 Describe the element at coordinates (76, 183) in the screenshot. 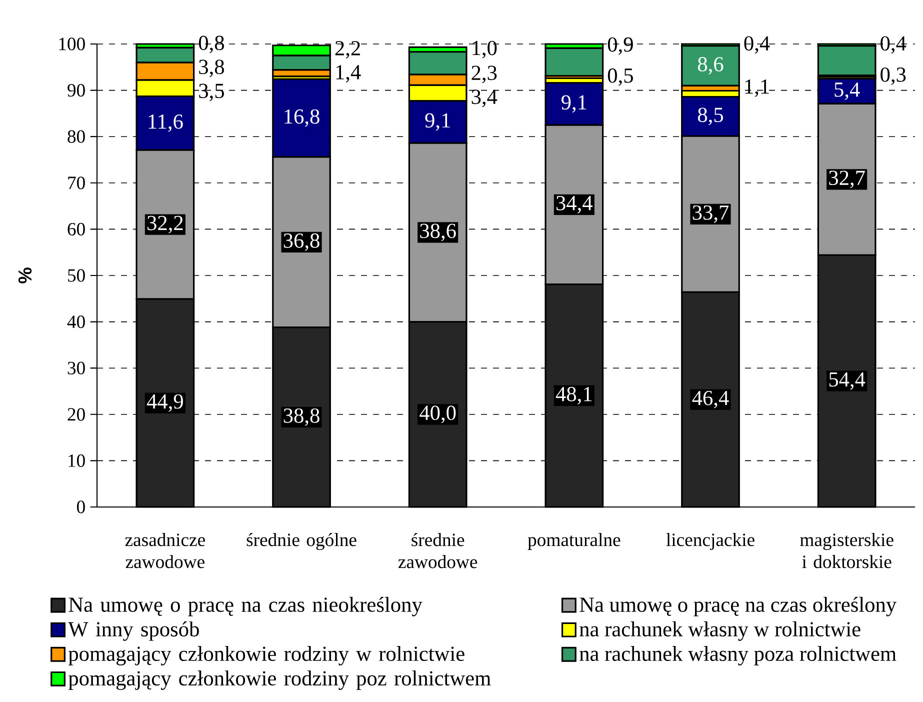

I see `y-tick-label: 70` at that location.